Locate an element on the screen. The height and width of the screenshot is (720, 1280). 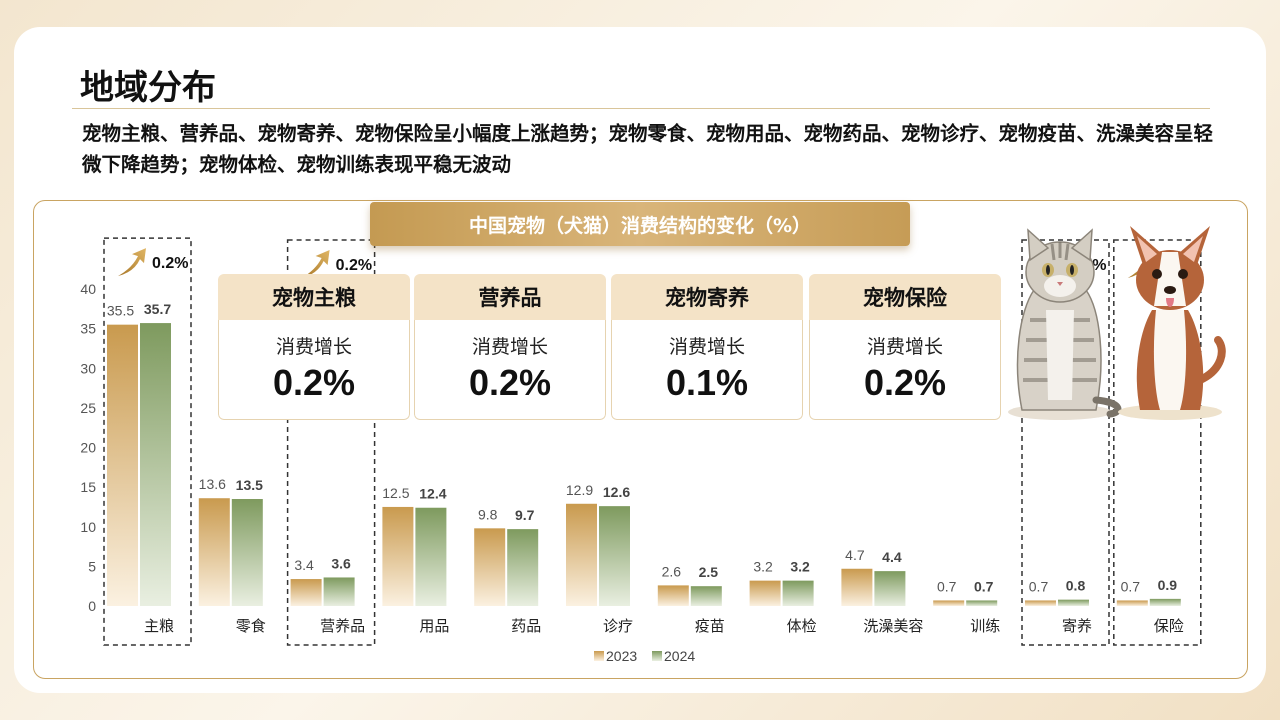
y-tick-label: 10 is located at coordinates (88, 527).